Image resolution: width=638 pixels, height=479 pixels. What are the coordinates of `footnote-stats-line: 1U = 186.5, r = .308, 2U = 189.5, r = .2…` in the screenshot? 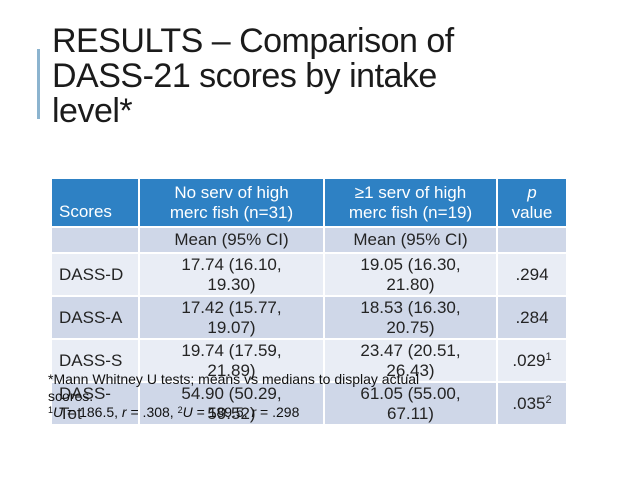 It's located at (174, 412).